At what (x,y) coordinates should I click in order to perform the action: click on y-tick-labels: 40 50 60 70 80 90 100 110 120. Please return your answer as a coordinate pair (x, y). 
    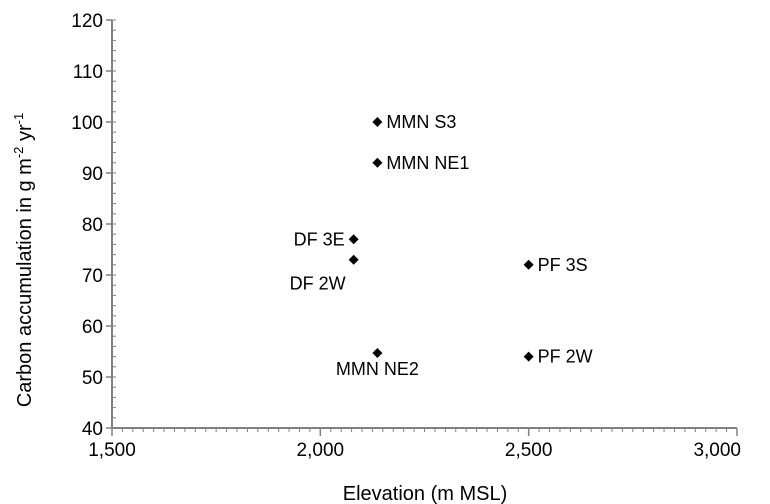
    Looking at the image, I should click on (87, 225).